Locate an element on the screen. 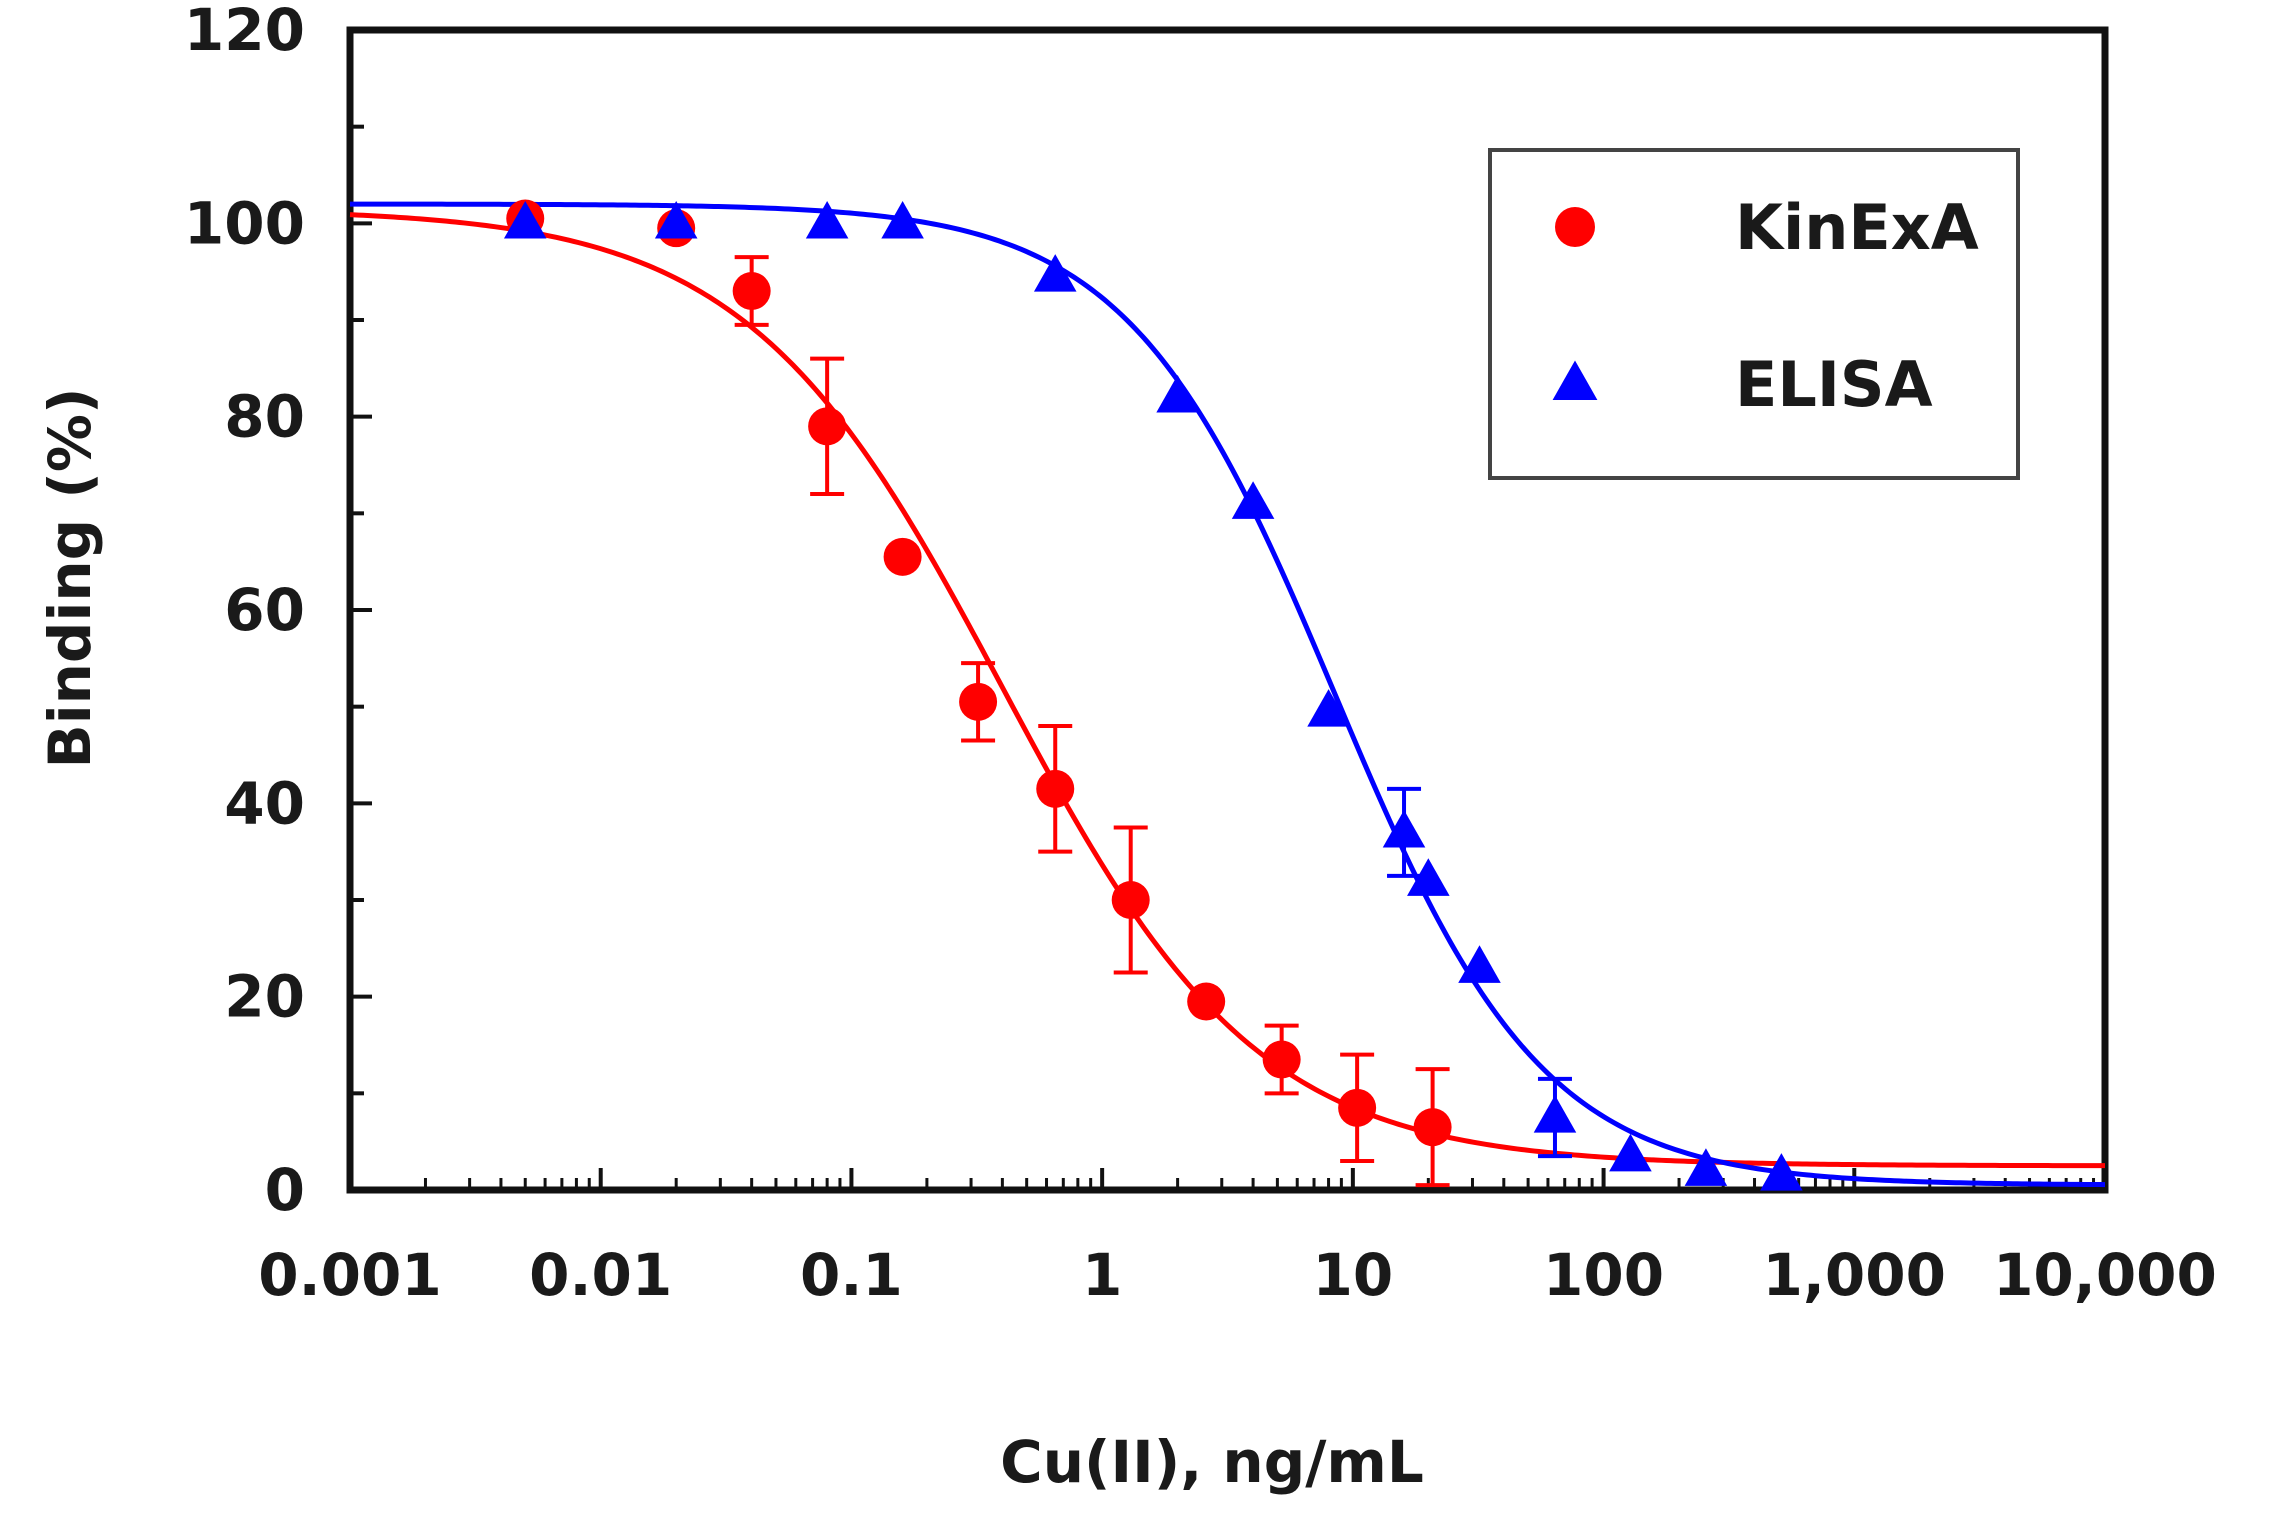 The width and height of the screenshot is (2291, 1515). legend: KinExA ELISA is located at coordinates (1754, 314).